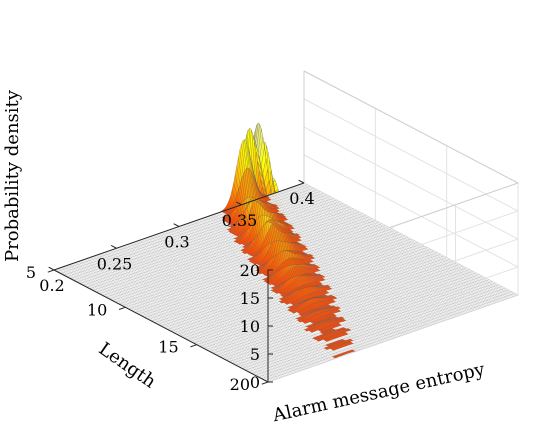 The width and height of the screenshot is (550, 429). Describe the element at coordinates (411, 127) in the screenshot. I see `box-edge` at that location.